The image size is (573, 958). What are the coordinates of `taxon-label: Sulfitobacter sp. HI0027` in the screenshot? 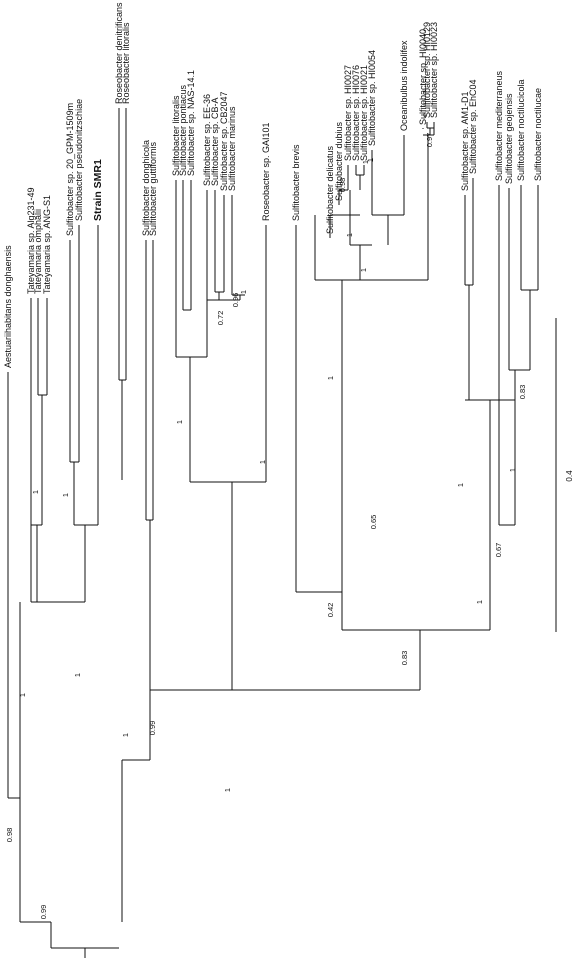 It's located at (348, 113).